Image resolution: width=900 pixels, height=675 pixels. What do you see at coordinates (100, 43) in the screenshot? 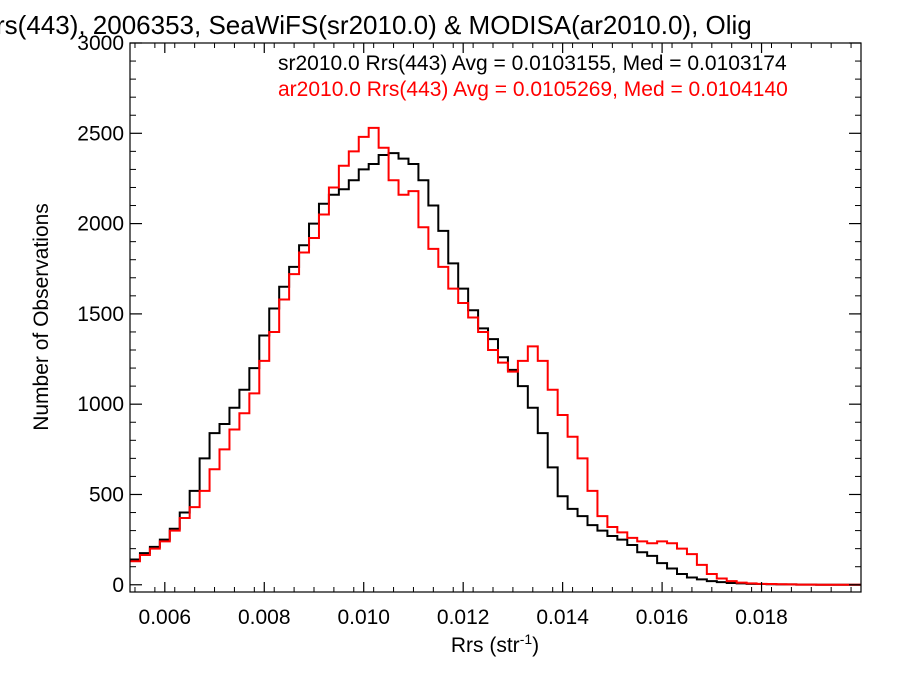
I see `y-tick-label: 3000` at bounding box center [100, 43].